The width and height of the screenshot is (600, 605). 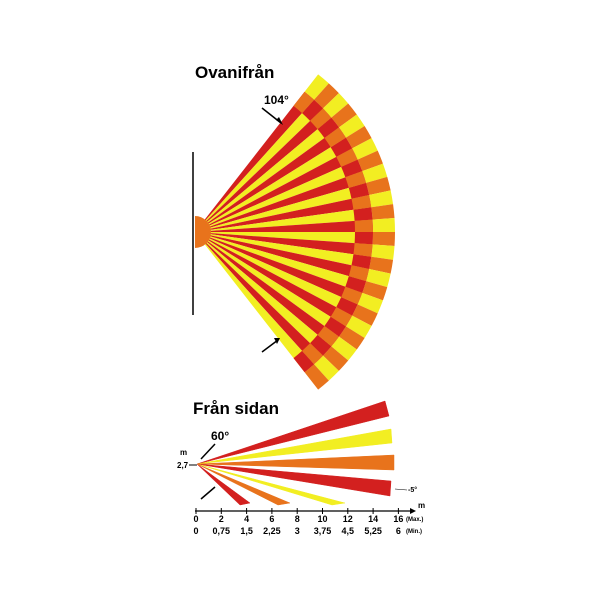 I want to click on top-angle-label: 104°, so click(x=276, y=100).